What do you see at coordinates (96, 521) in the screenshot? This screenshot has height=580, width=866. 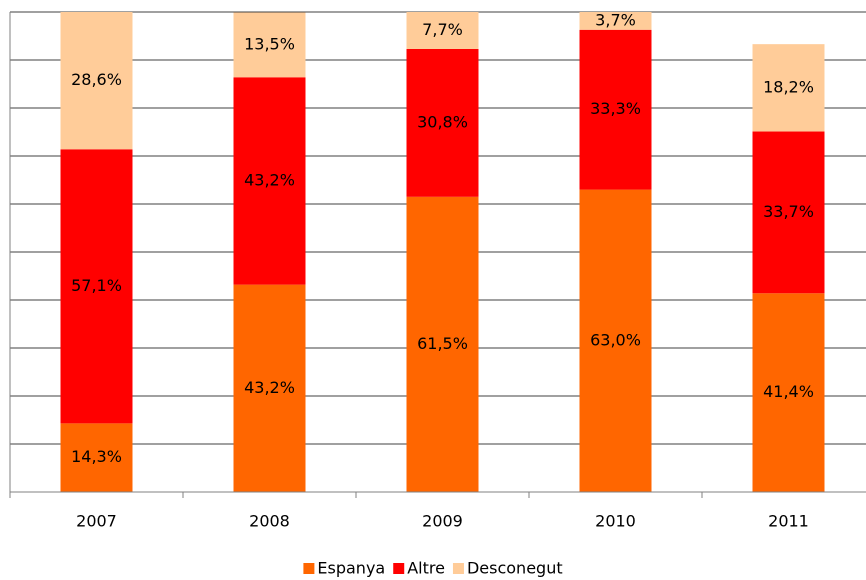 I see `x-tick-label: 2007` at bounding box center [96, 521].